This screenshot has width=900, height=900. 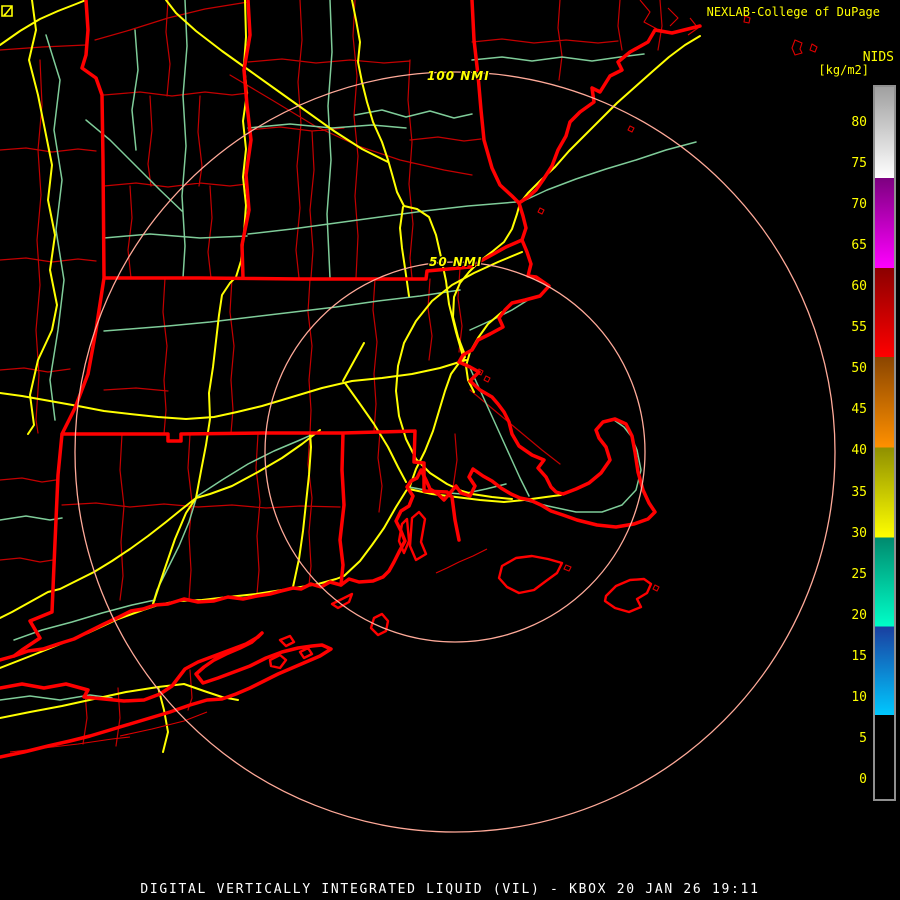 What do you see at coordinates (460, 590) in the screenshot?
I see `island-outlines` at bounding box center [460, 590].